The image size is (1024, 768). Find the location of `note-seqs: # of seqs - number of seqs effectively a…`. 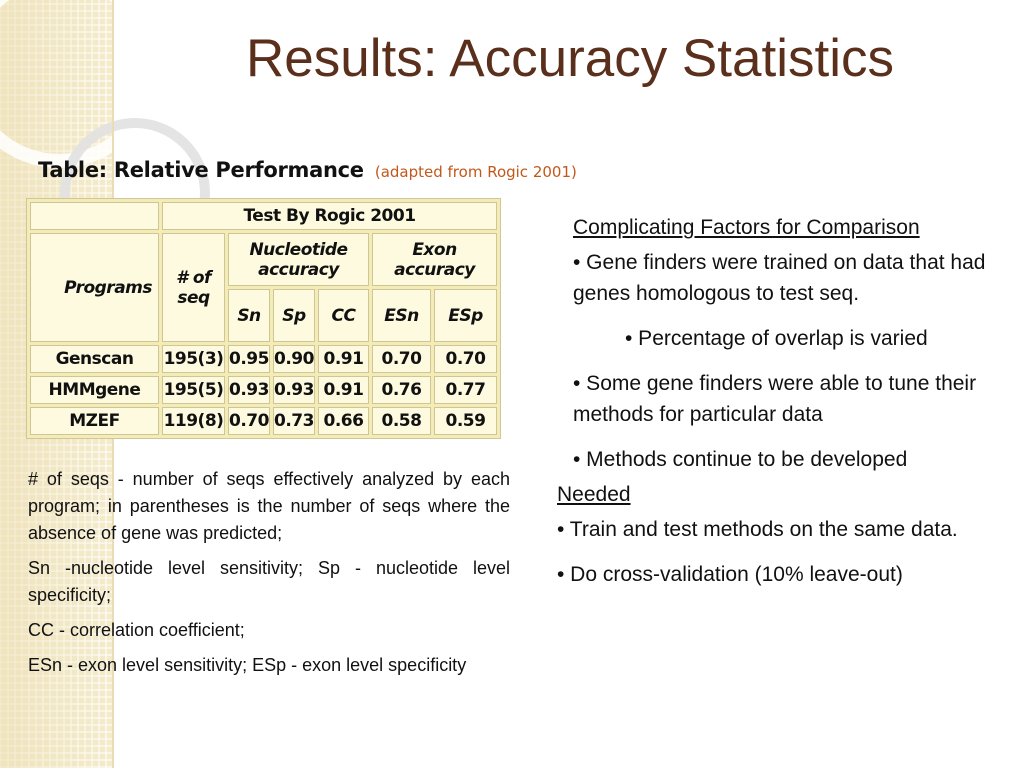

note-seqs: # of seqs - number of seqs effectively a… is located at coordinates (269, 506).